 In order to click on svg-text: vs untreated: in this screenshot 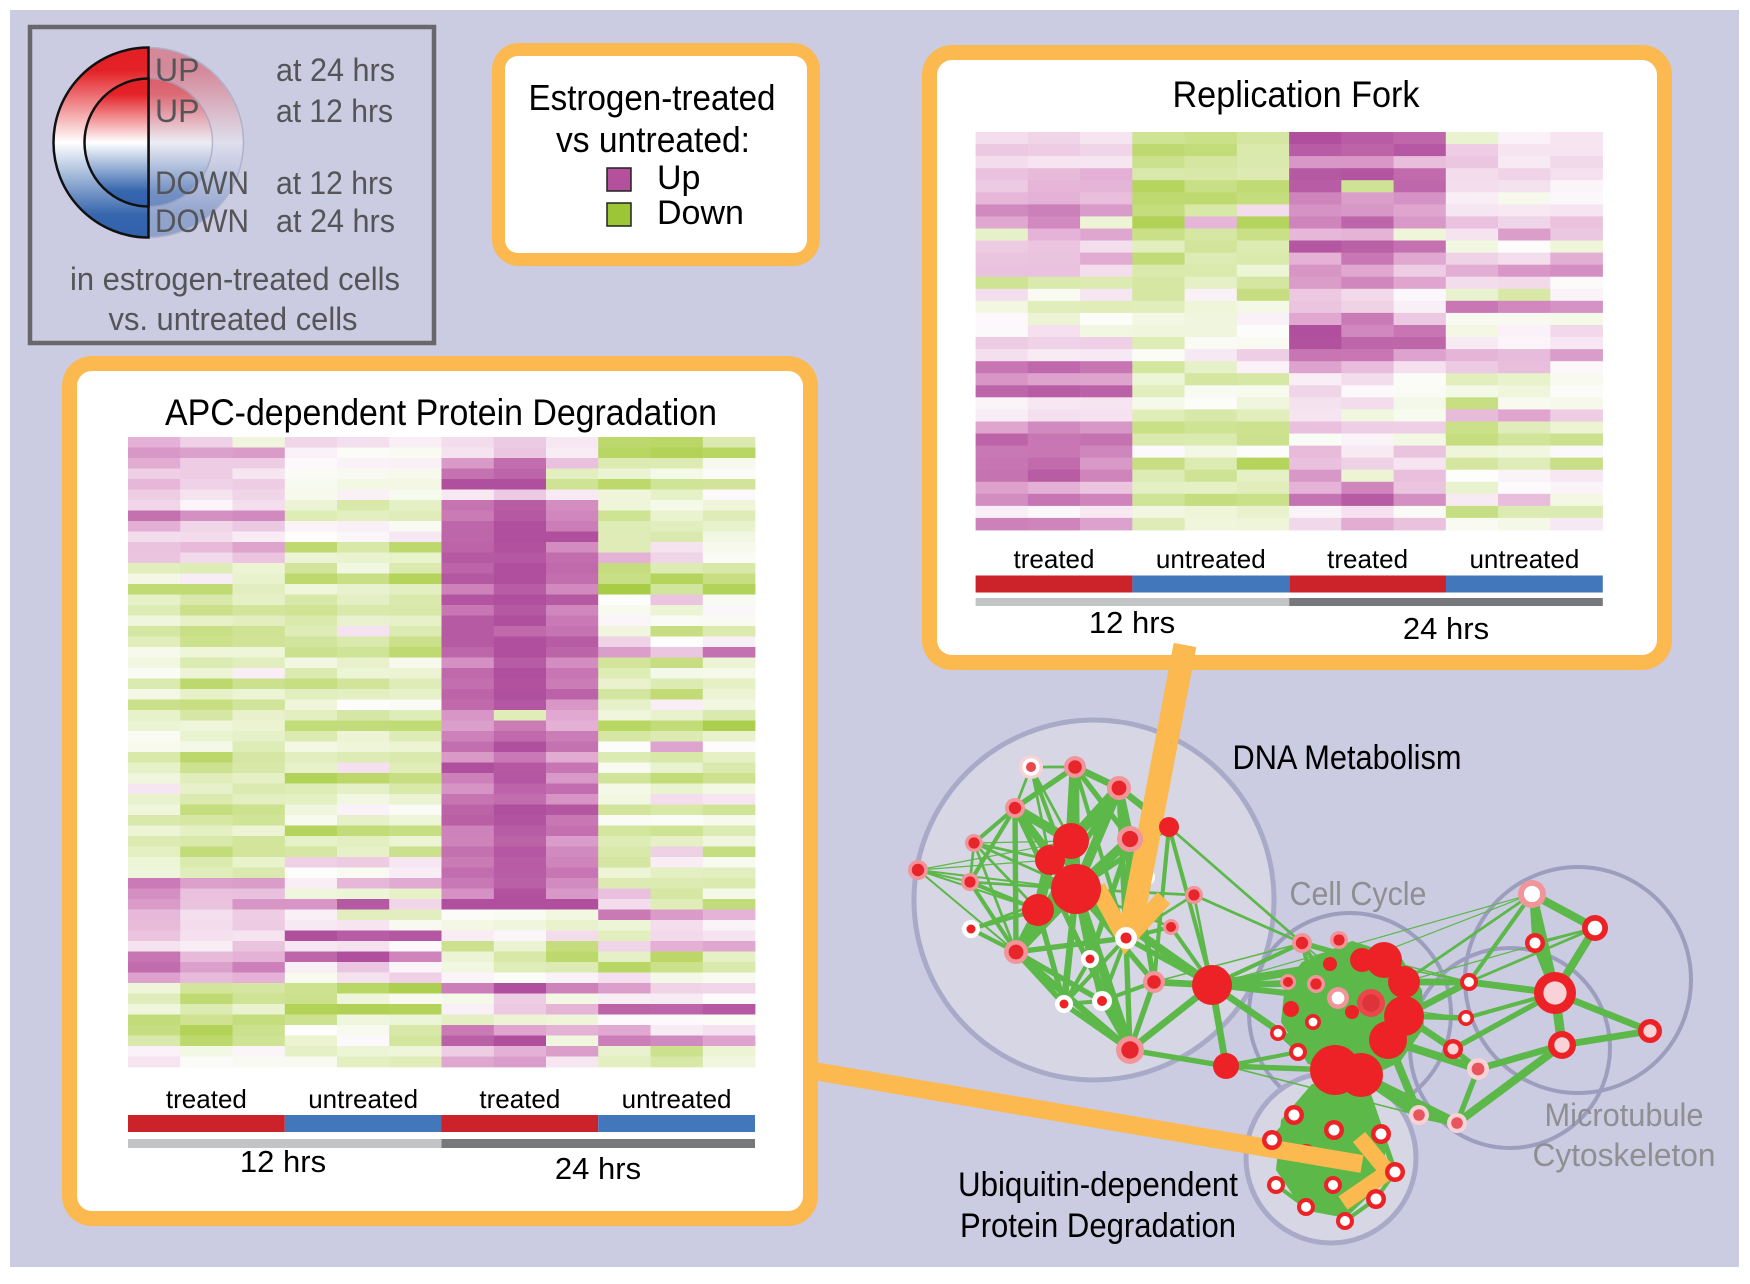, I will do `click(653, 139)`.